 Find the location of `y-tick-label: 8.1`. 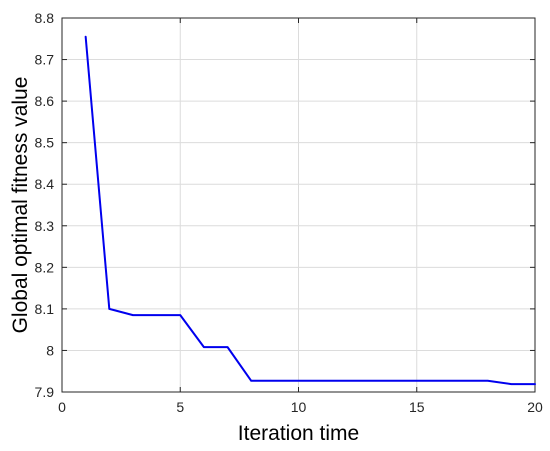

y-tick-label: 8.1 is located at coordinates (45, 309).